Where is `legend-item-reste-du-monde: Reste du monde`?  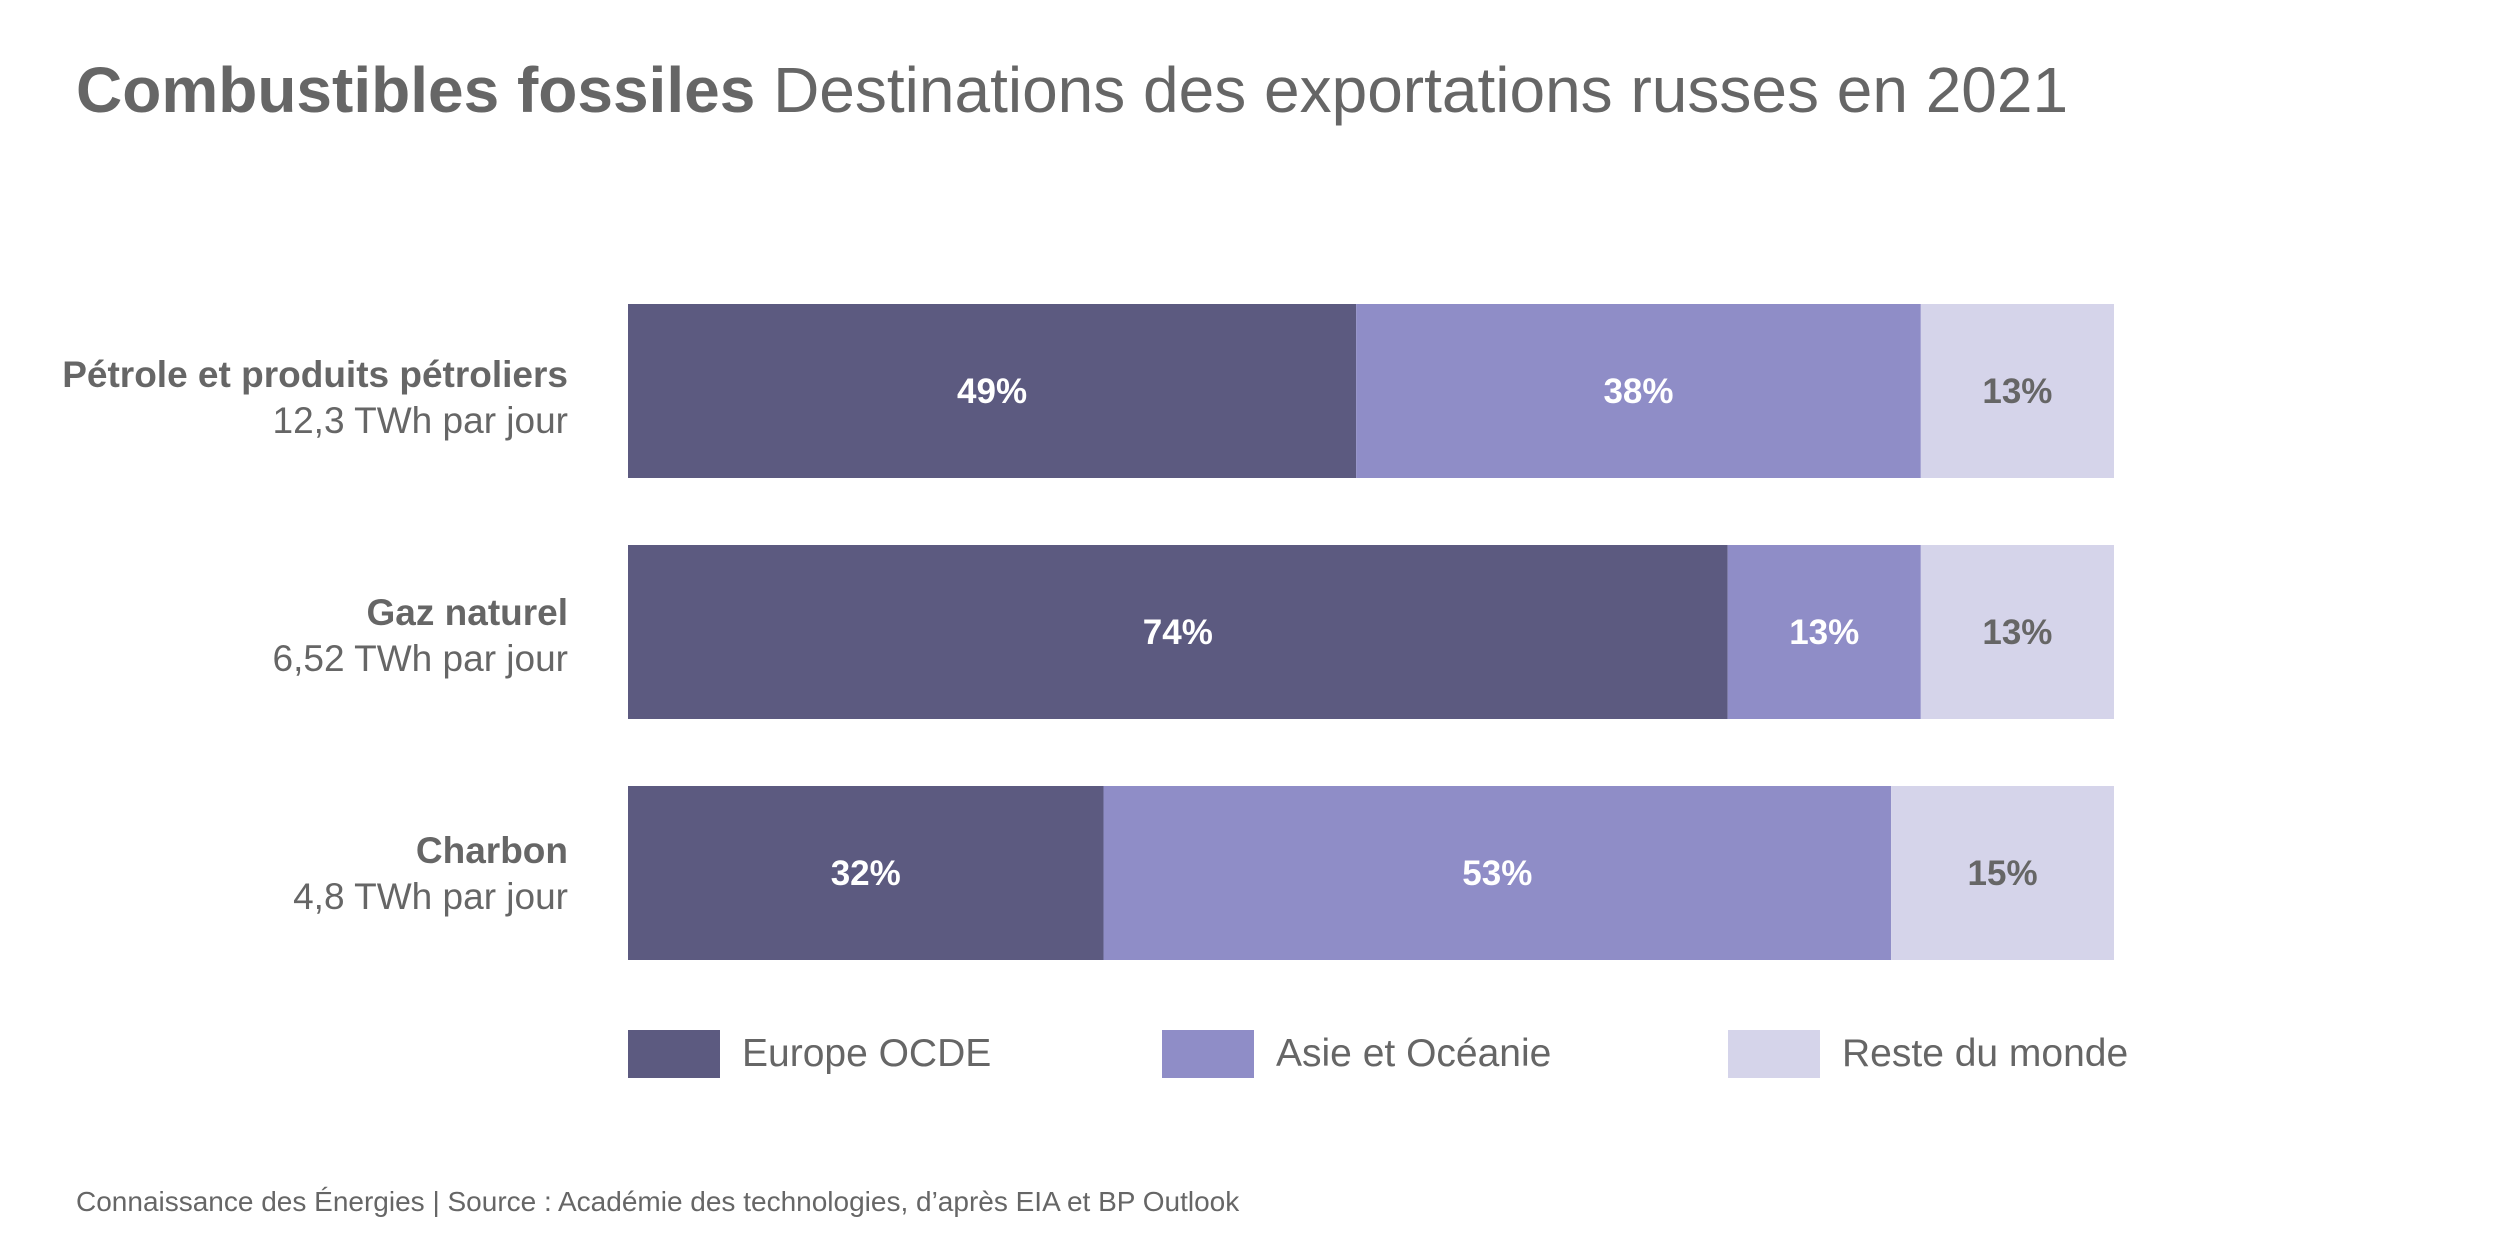 legend-item-reste-du-monde: Reste du monde is located at coordinates (1928, 1054).